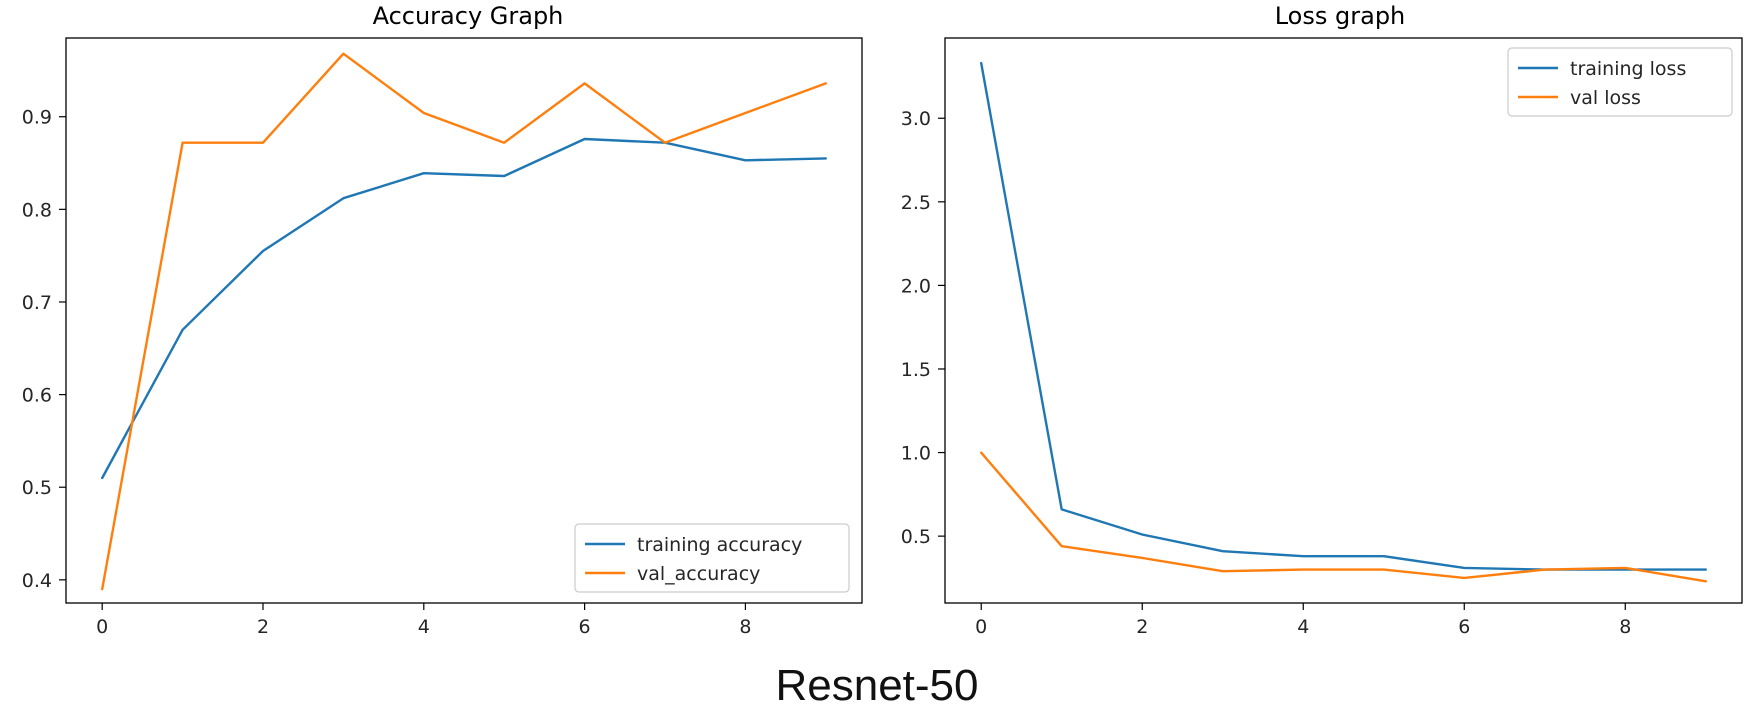  Describe the element at coordinates (424, 627) in the screenshot. I see `accuracy-x-tick-label: 4` at that location.